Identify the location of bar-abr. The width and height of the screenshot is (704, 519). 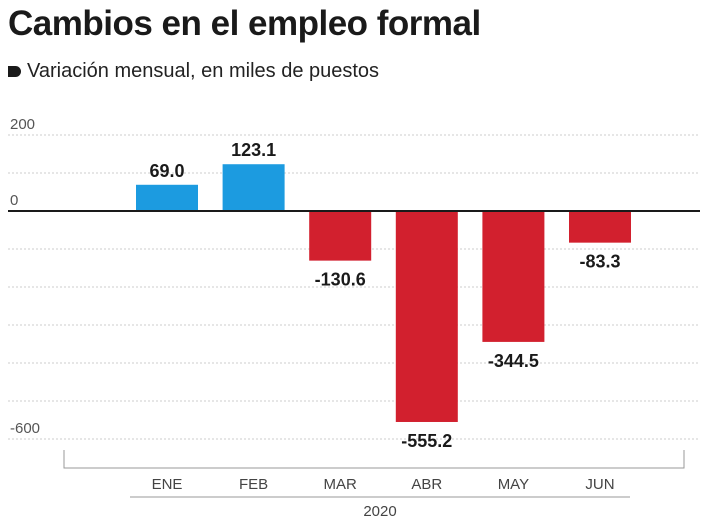
(426, 316).